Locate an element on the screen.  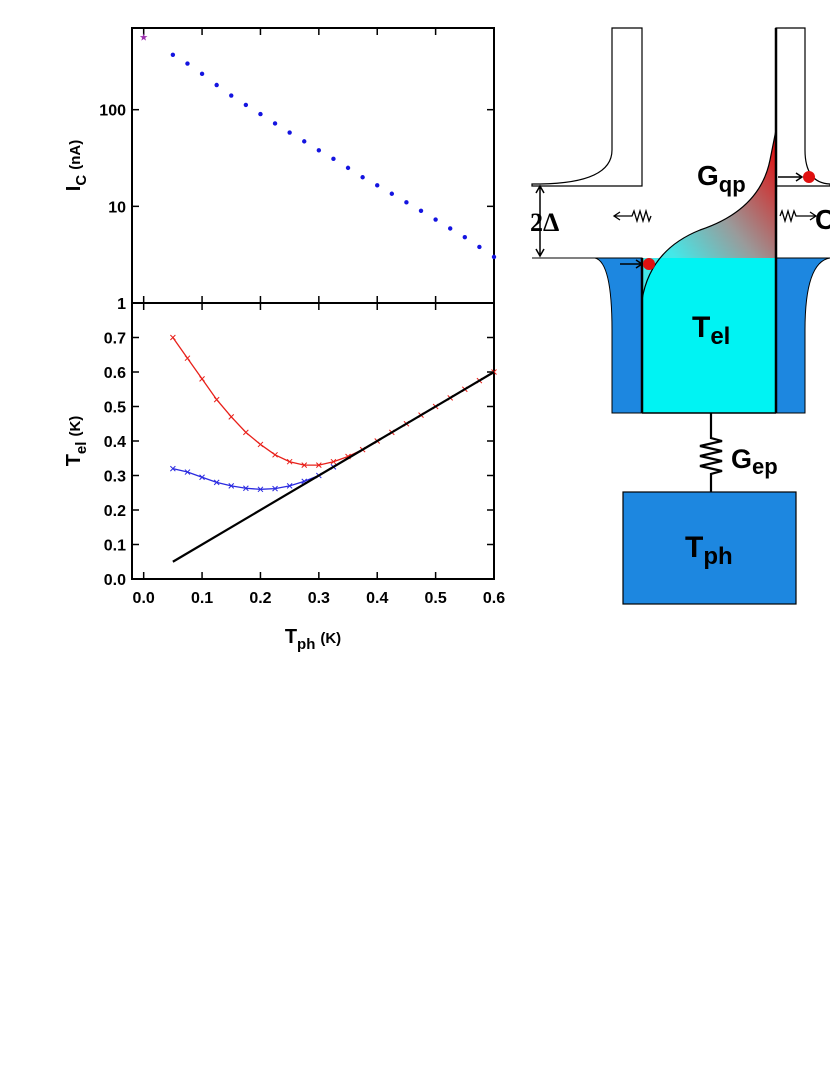
gep-label: Gep is located at coordinates (754, 461).